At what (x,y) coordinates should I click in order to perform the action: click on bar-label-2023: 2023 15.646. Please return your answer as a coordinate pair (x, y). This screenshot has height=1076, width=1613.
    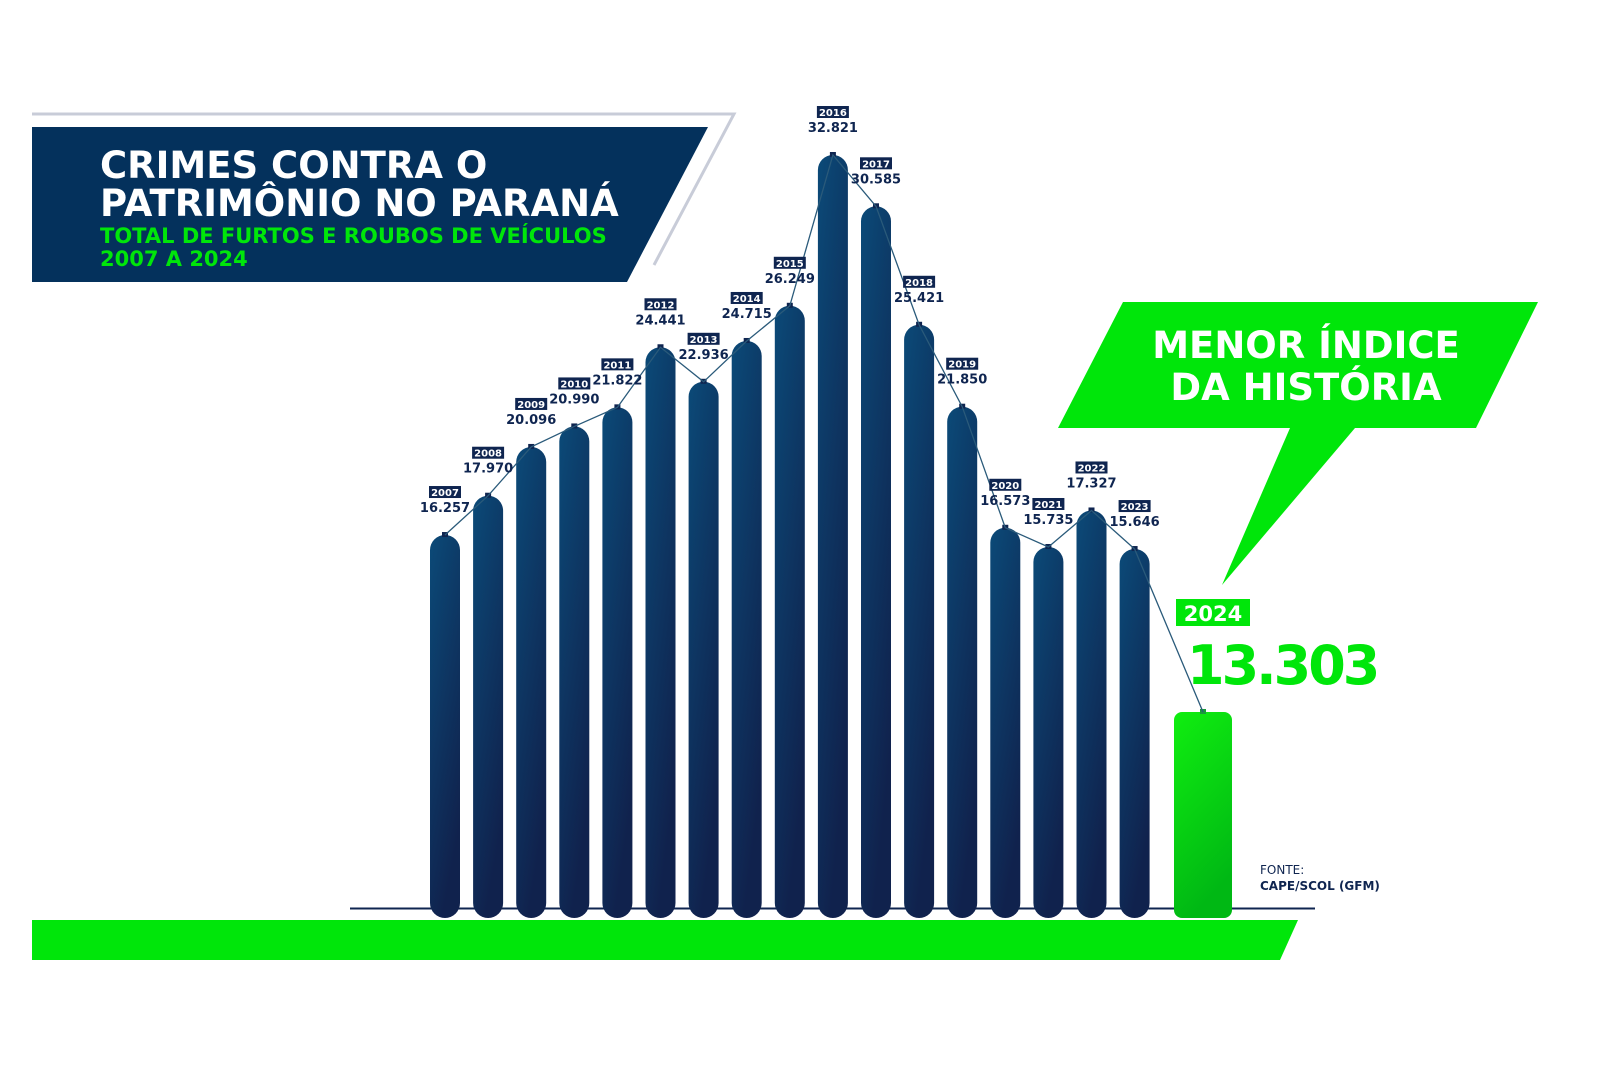
    Looking at the image, I should click on (1135, 515).